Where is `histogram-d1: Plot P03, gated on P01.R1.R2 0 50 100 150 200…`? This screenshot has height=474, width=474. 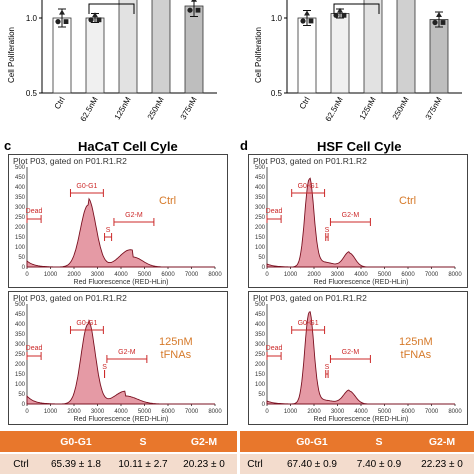
histogram-d1: Plot P03, gated on P01.R1.R2 0 50 100 150 200… is located at coordinates (358, 358).